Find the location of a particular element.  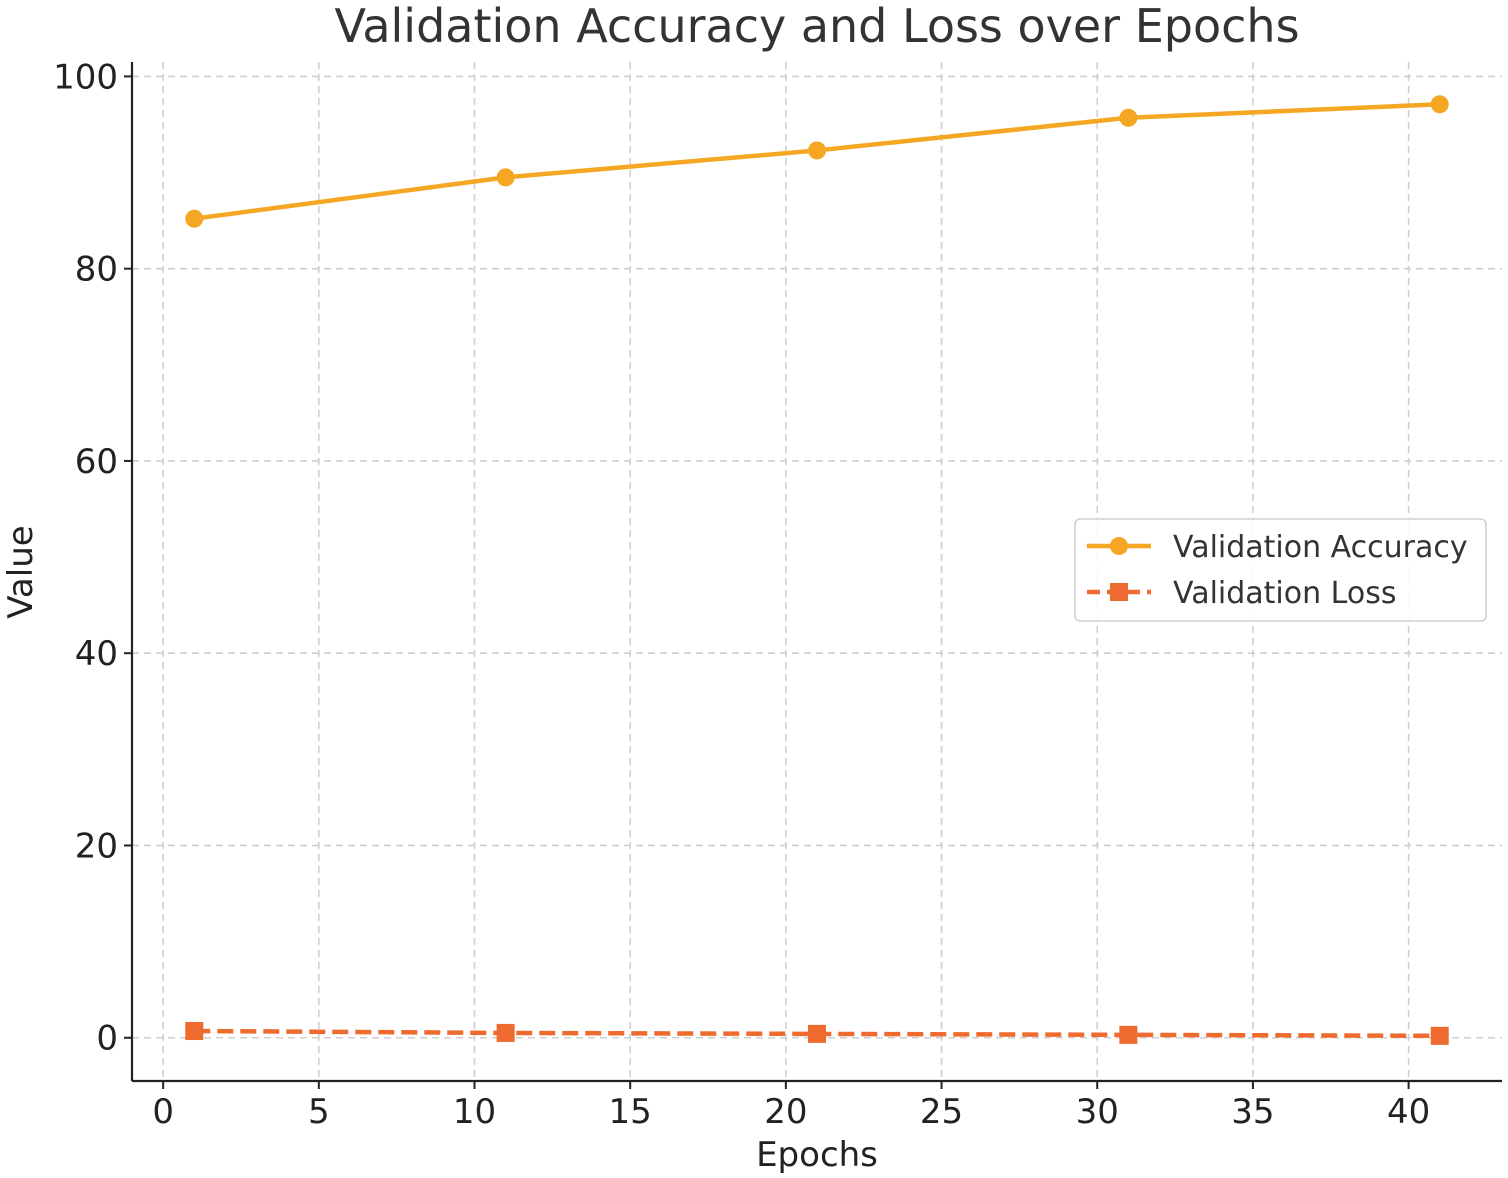

y-axis-label: Value is located at coordinates (21, 571).